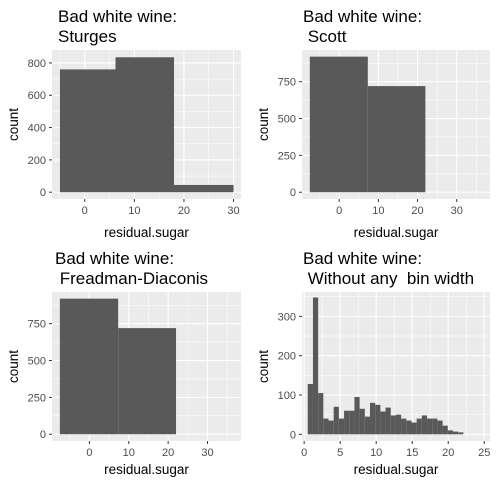  Describe the element at coordinates (37, 96) in the screenshot. I see `y-tick-label: 600` at that location.